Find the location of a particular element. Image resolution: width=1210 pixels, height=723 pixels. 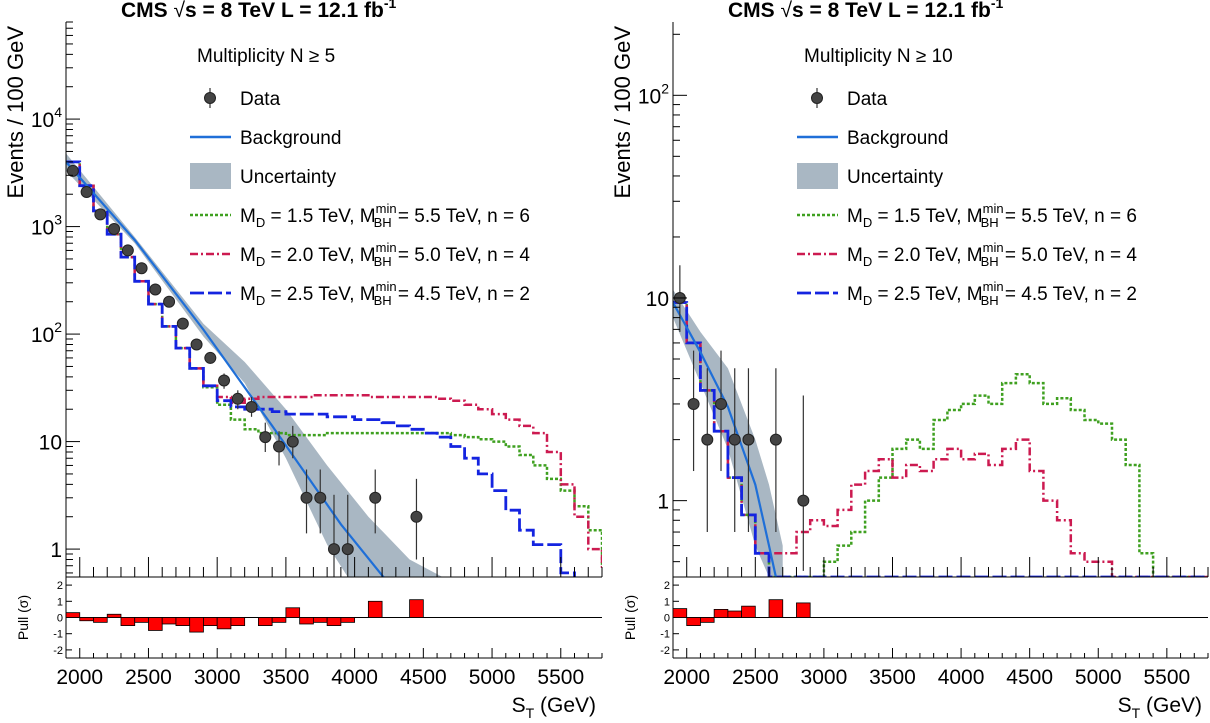

pull-axis-label: Pull (σ) is located at coordinates (630, 617).